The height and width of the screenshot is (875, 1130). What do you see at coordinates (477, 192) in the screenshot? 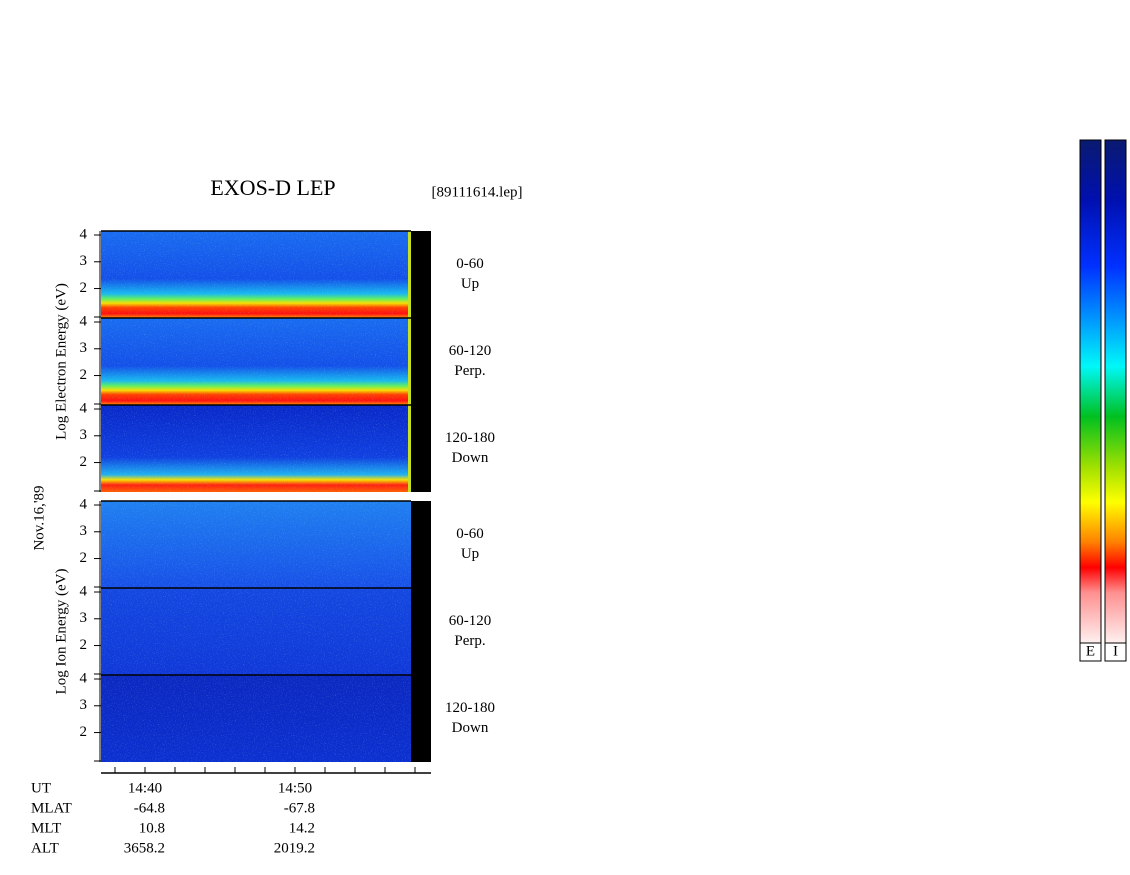
I see `file-name: [89111614.lep]` at bounding box center [477, 192].